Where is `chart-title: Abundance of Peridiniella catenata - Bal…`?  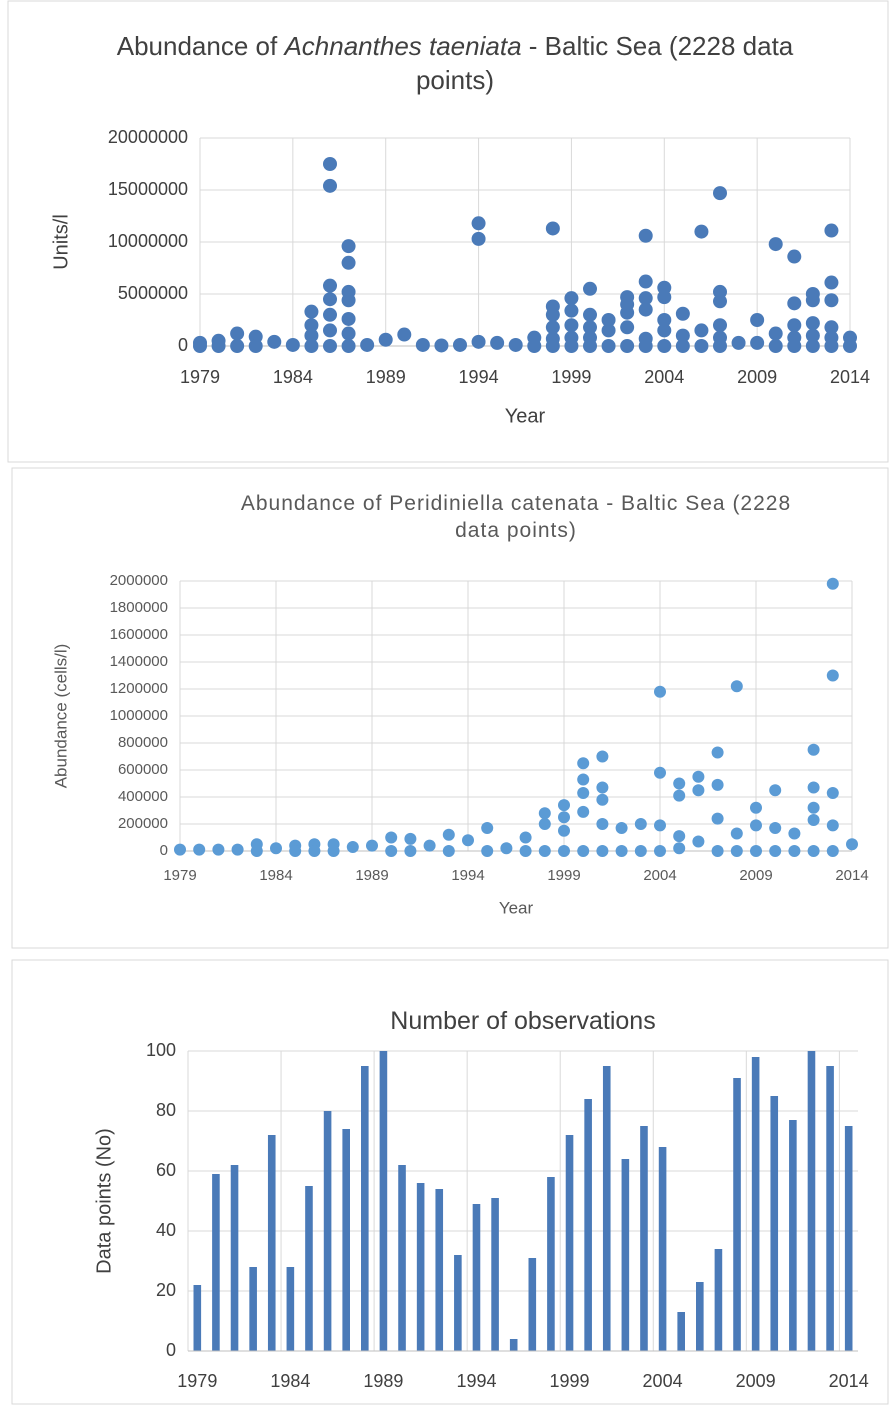
chart-title: Abundance of Peridiniella catenata - Bal… is located at coordinates (516, 517).